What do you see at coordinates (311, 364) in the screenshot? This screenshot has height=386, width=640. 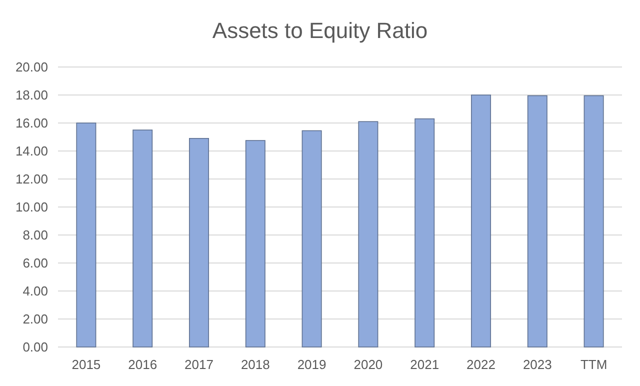 I see `x-tick-label: 2019` at bounding box center [311, 364].